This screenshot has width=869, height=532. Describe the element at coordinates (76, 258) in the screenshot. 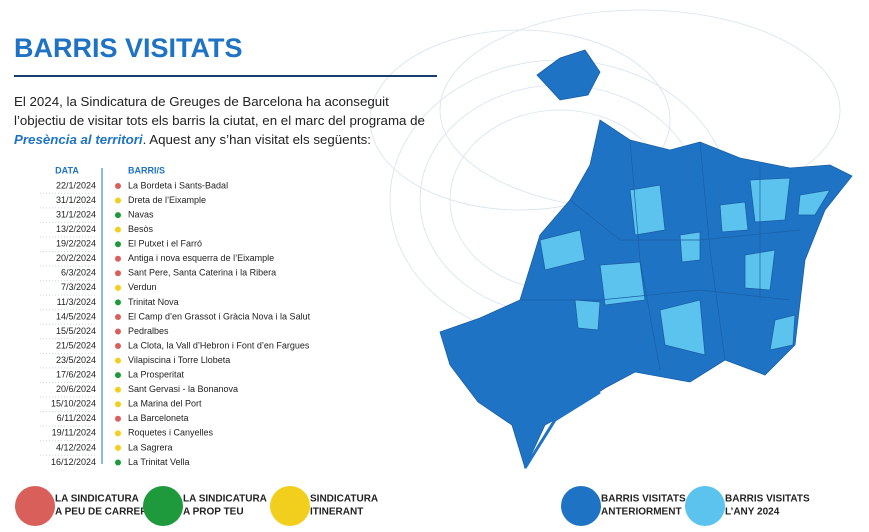

I see `row-date: 20/2/2024` at that location.